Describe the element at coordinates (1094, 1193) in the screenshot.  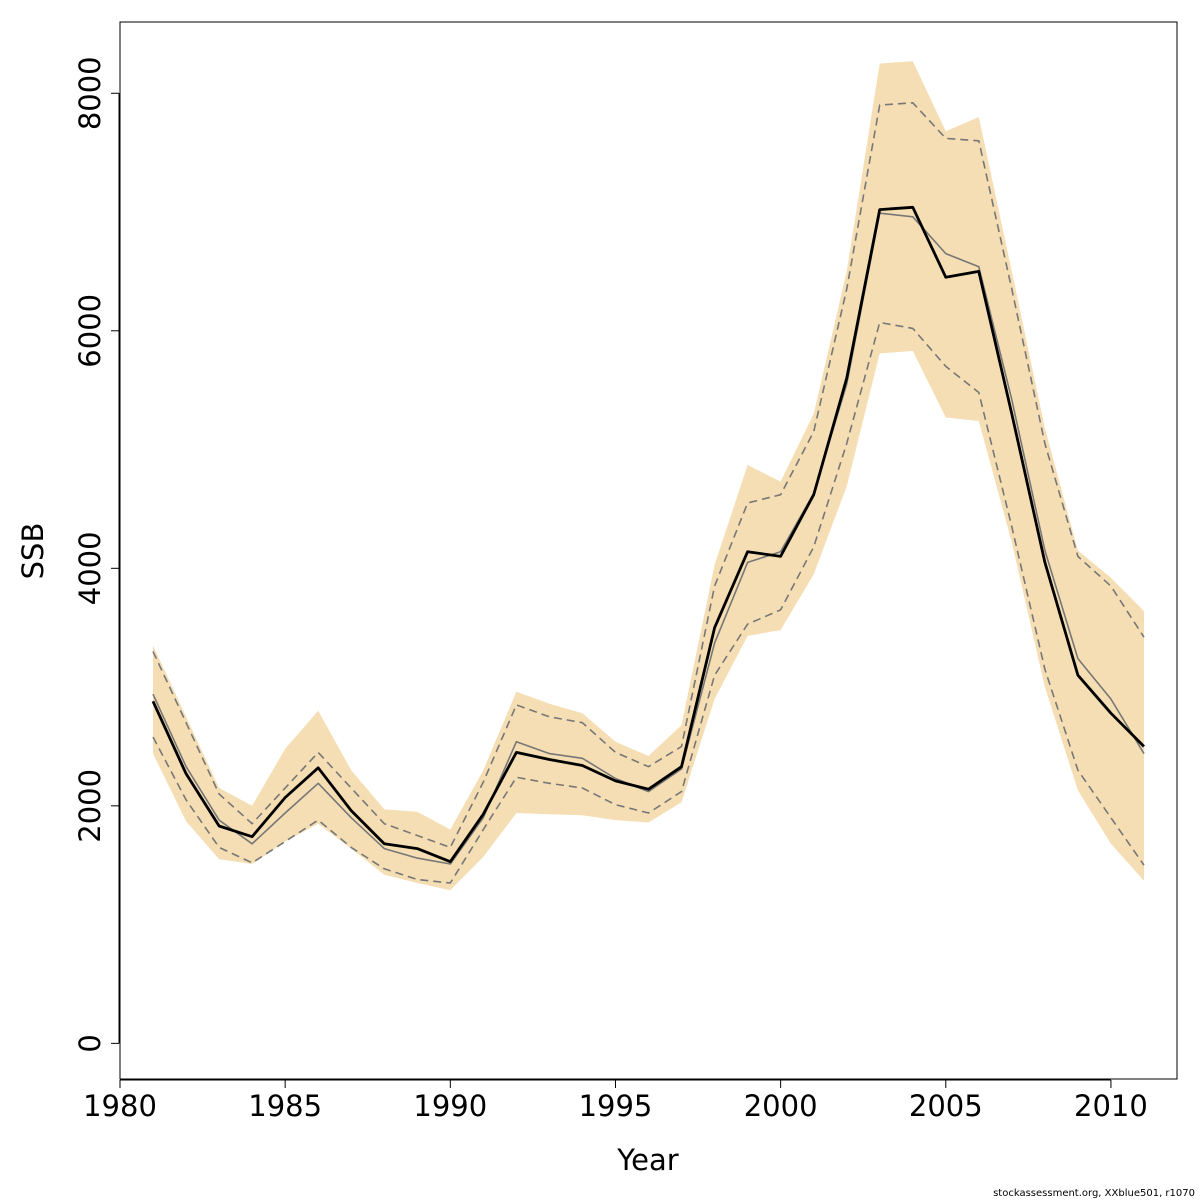
I see `footer-credit: stockassessment.org, XXblue501, r1070` at that location.